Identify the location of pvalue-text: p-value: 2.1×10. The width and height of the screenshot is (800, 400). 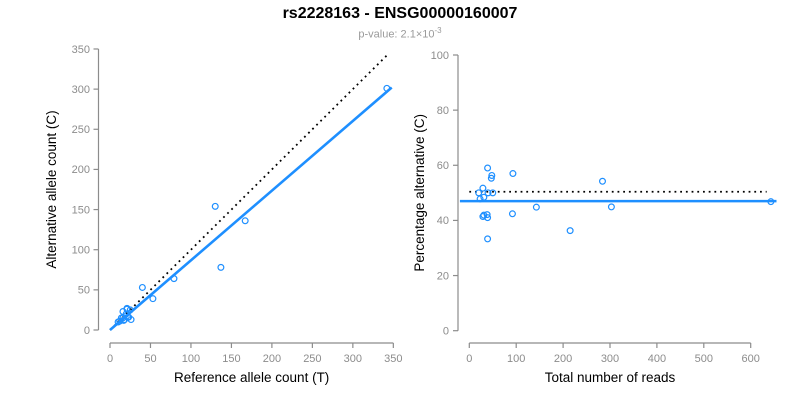
(396, 34).